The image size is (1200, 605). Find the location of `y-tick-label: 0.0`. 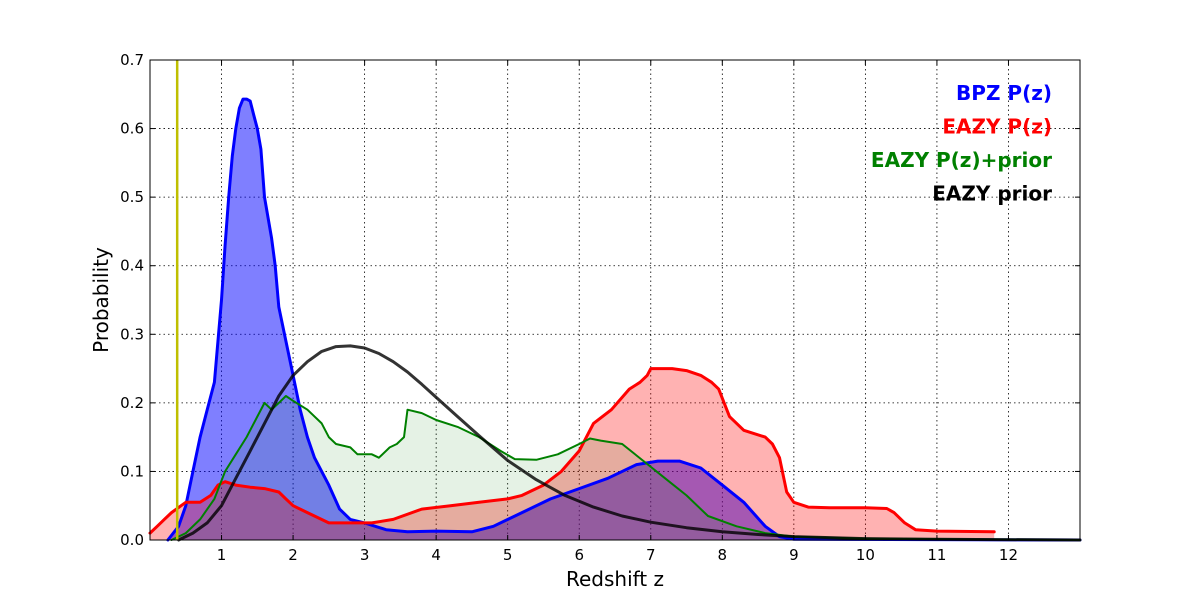

y-tick-label: 0.0 is located at coordinates (132, 540).